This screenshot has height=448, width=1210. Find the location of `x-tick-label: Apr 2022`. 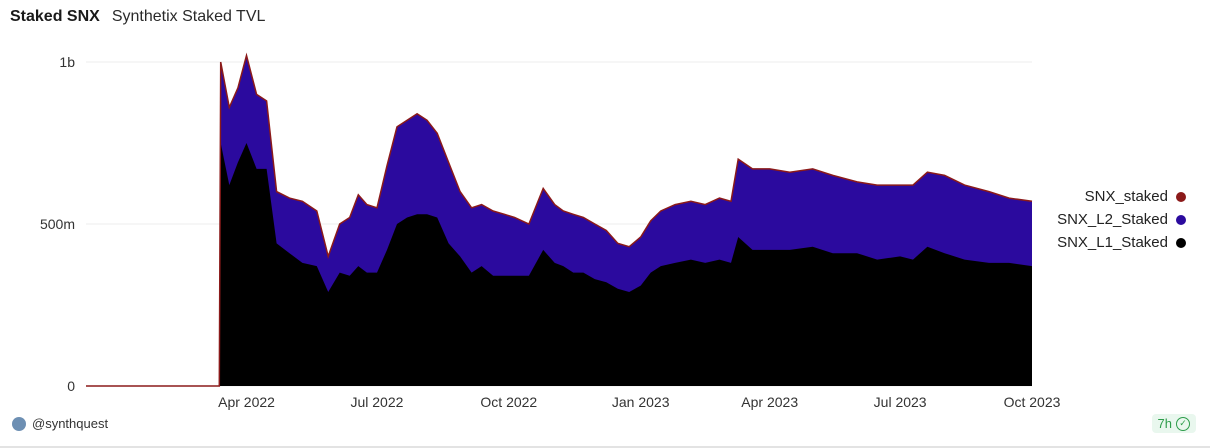

x-tick-label: Apr 2022 is located at coordinates (246, 402).